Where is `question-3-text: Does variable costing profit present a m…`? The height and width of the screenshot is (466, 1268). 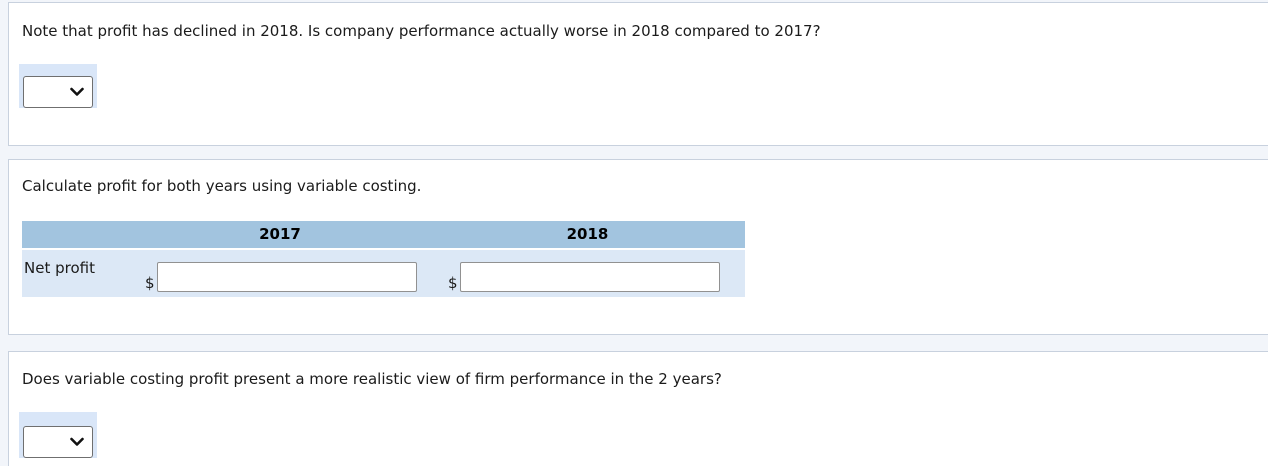
question-3-text: Does variable costing profit present a m… is located at coordinates (372, 379).